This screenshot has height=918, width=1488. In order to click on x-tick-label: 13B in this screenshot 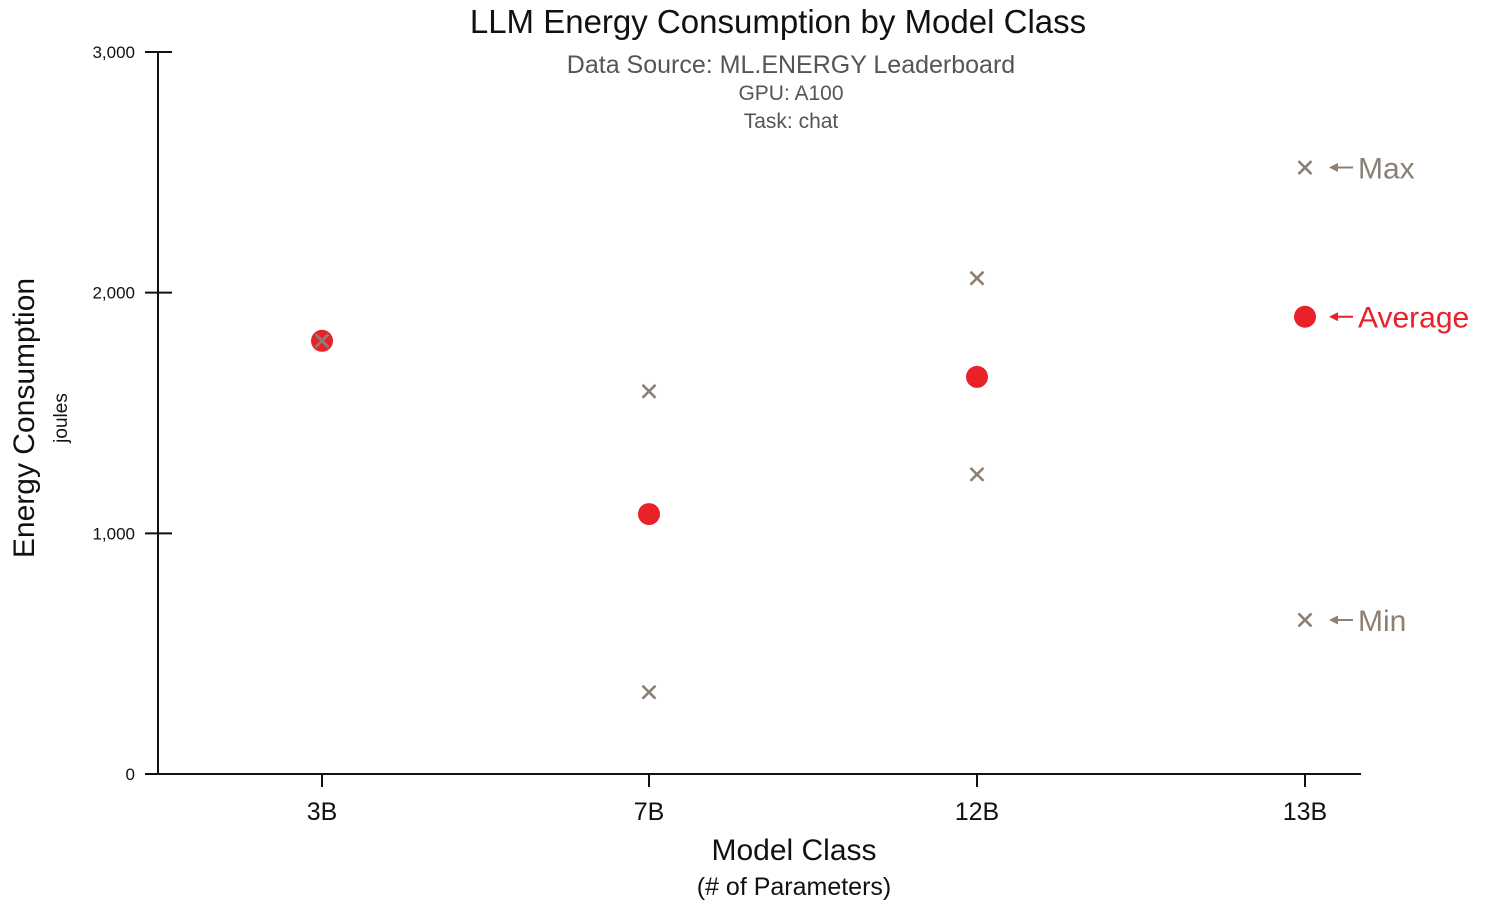, I will do `click(1305, 812)`.